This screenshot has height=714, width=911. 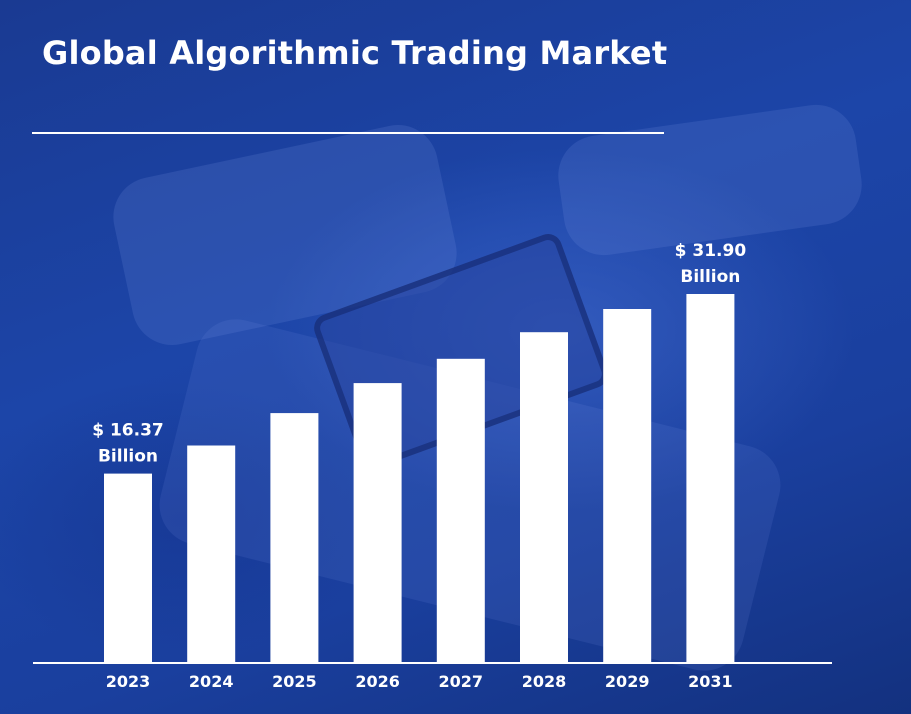 What do you see at coordinates (355, 53) in the screenshot?
I see `chart-title: Global Algorithmic Trading Market` at bounding box center [355, 53].